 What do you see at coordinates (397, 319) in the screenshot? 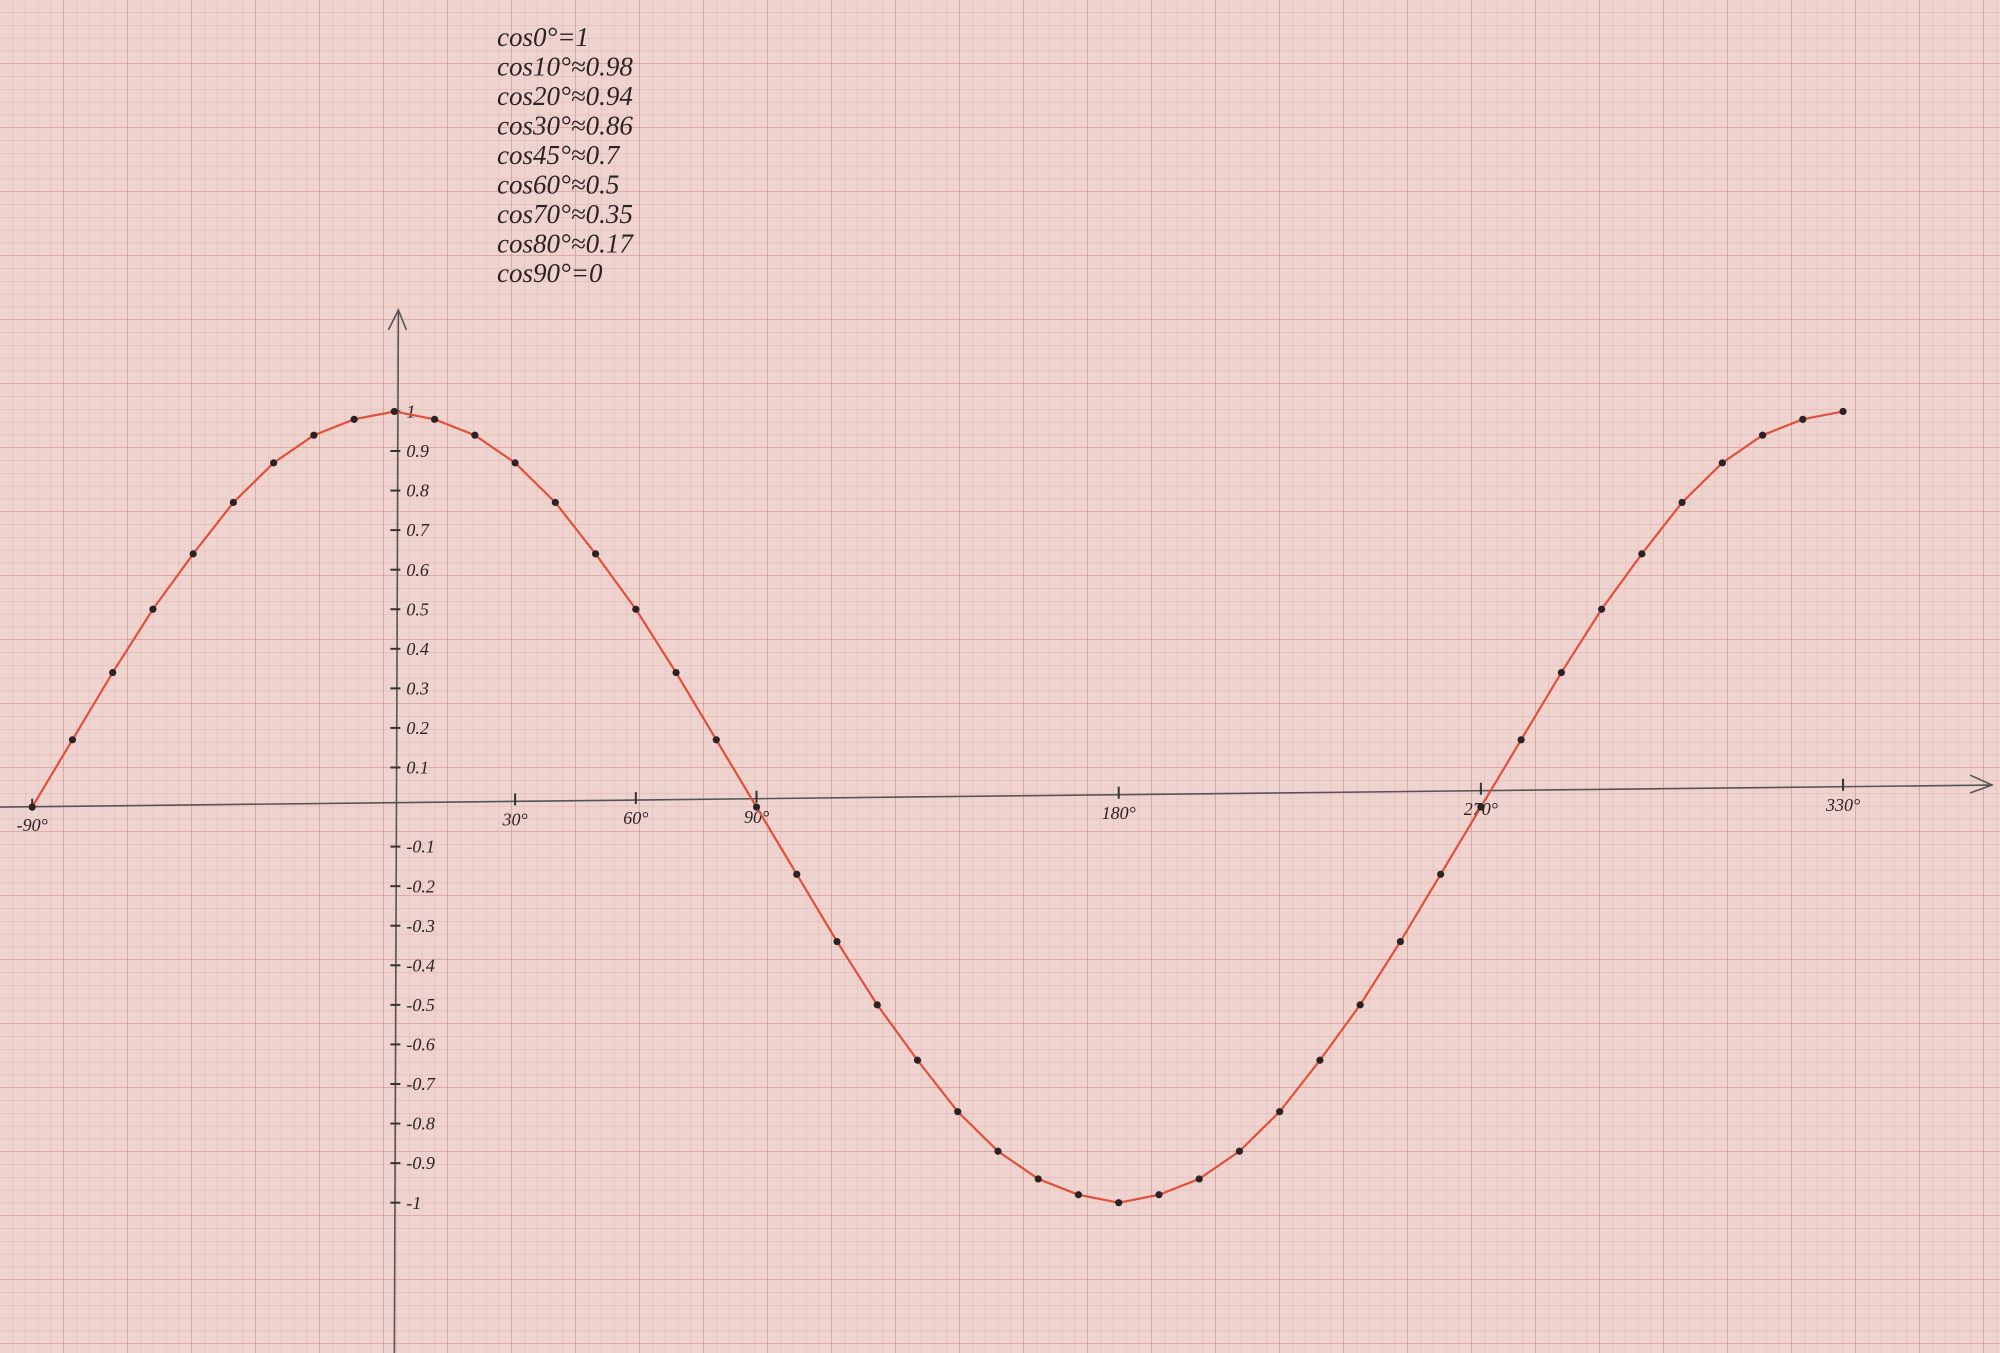
I see `y-axis-arrow` at bounding box center [397, 319].